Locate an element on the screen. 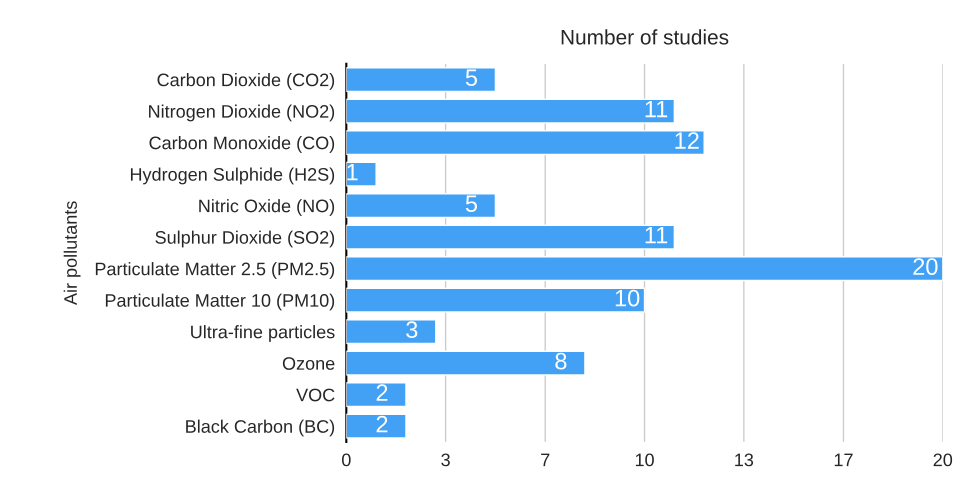  y-axis-title: Air pollutants is located at coordinates (72, 253).